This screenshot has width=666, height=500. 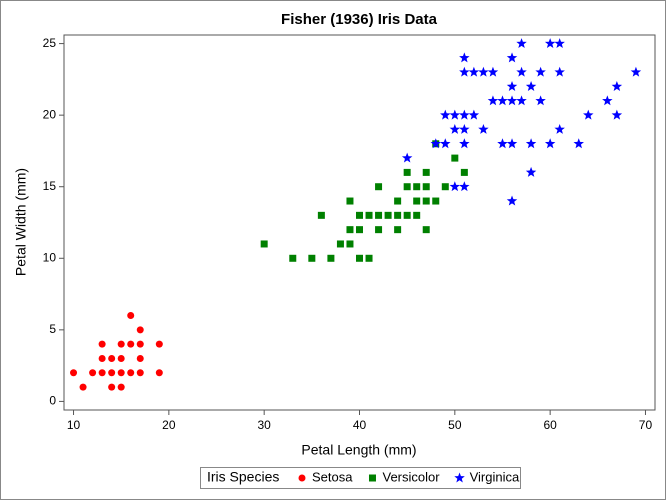 What do you see at coordinates (243, 477) in the screenshot?
I see `legend-title: Iris Species` at bounding box center [243, 477].